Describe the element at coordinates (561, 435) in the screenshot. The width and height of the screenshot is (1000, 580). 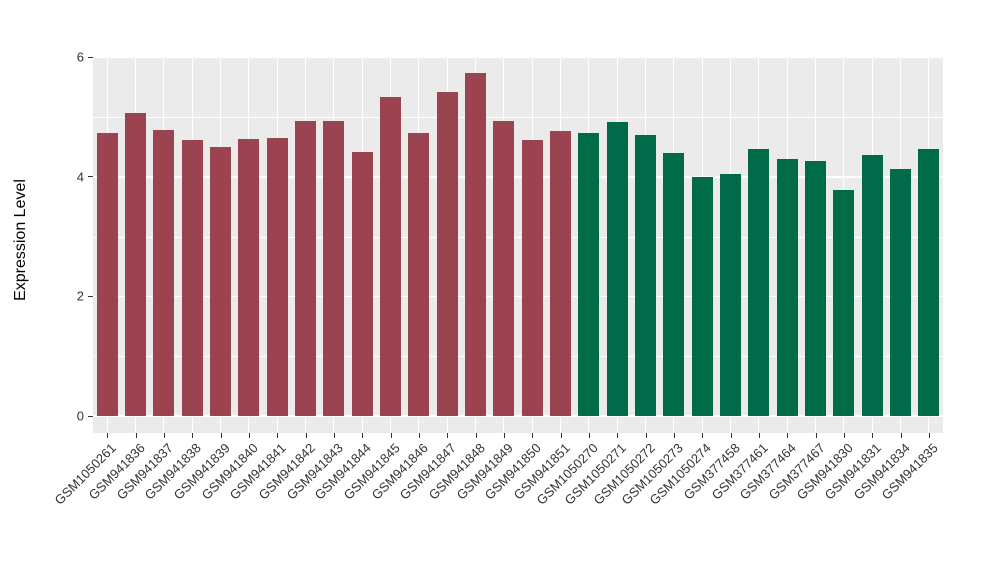
I see `x-tick-mark-GSM941851` at that location.